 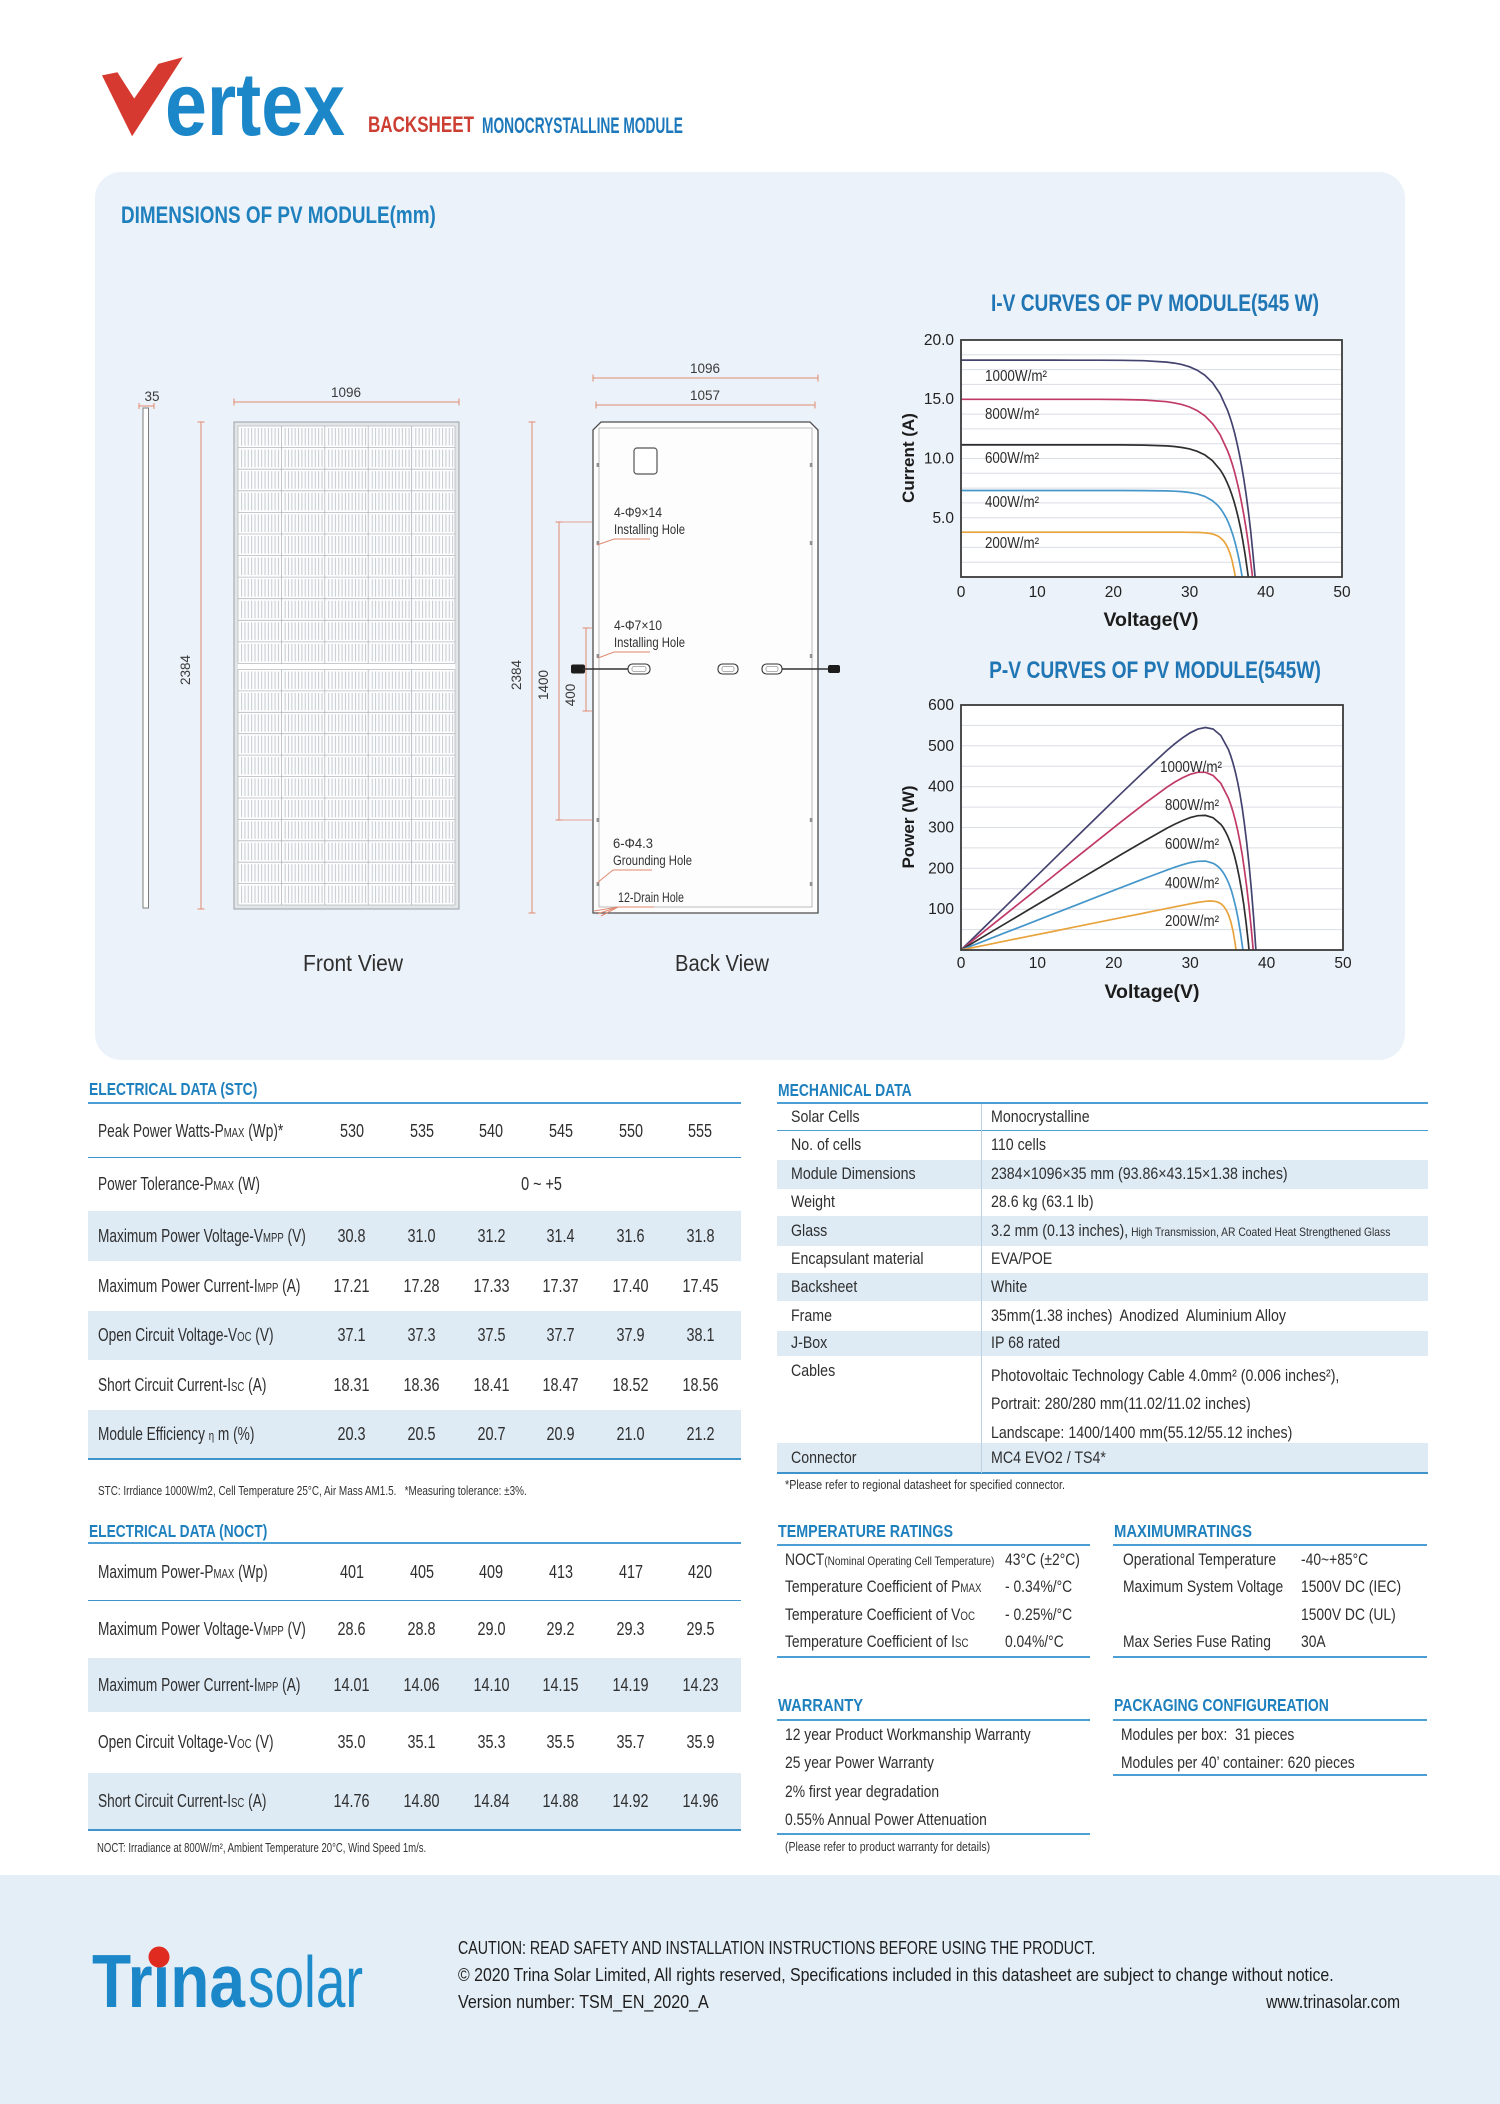 I want to click on svg-text: 4-Φ7×10, so click(x=638, y=625).